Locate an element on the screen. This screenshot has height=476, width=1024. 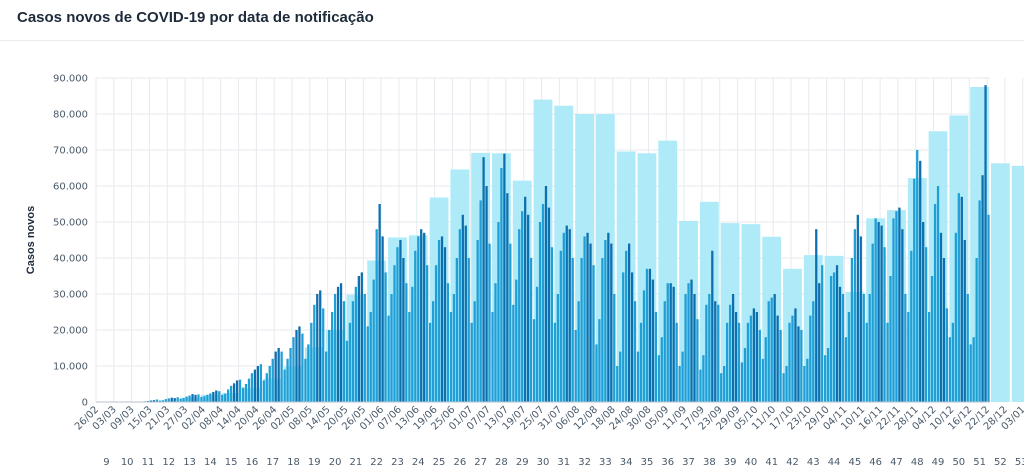
weekly-bar is located at coordinates (751, 313).